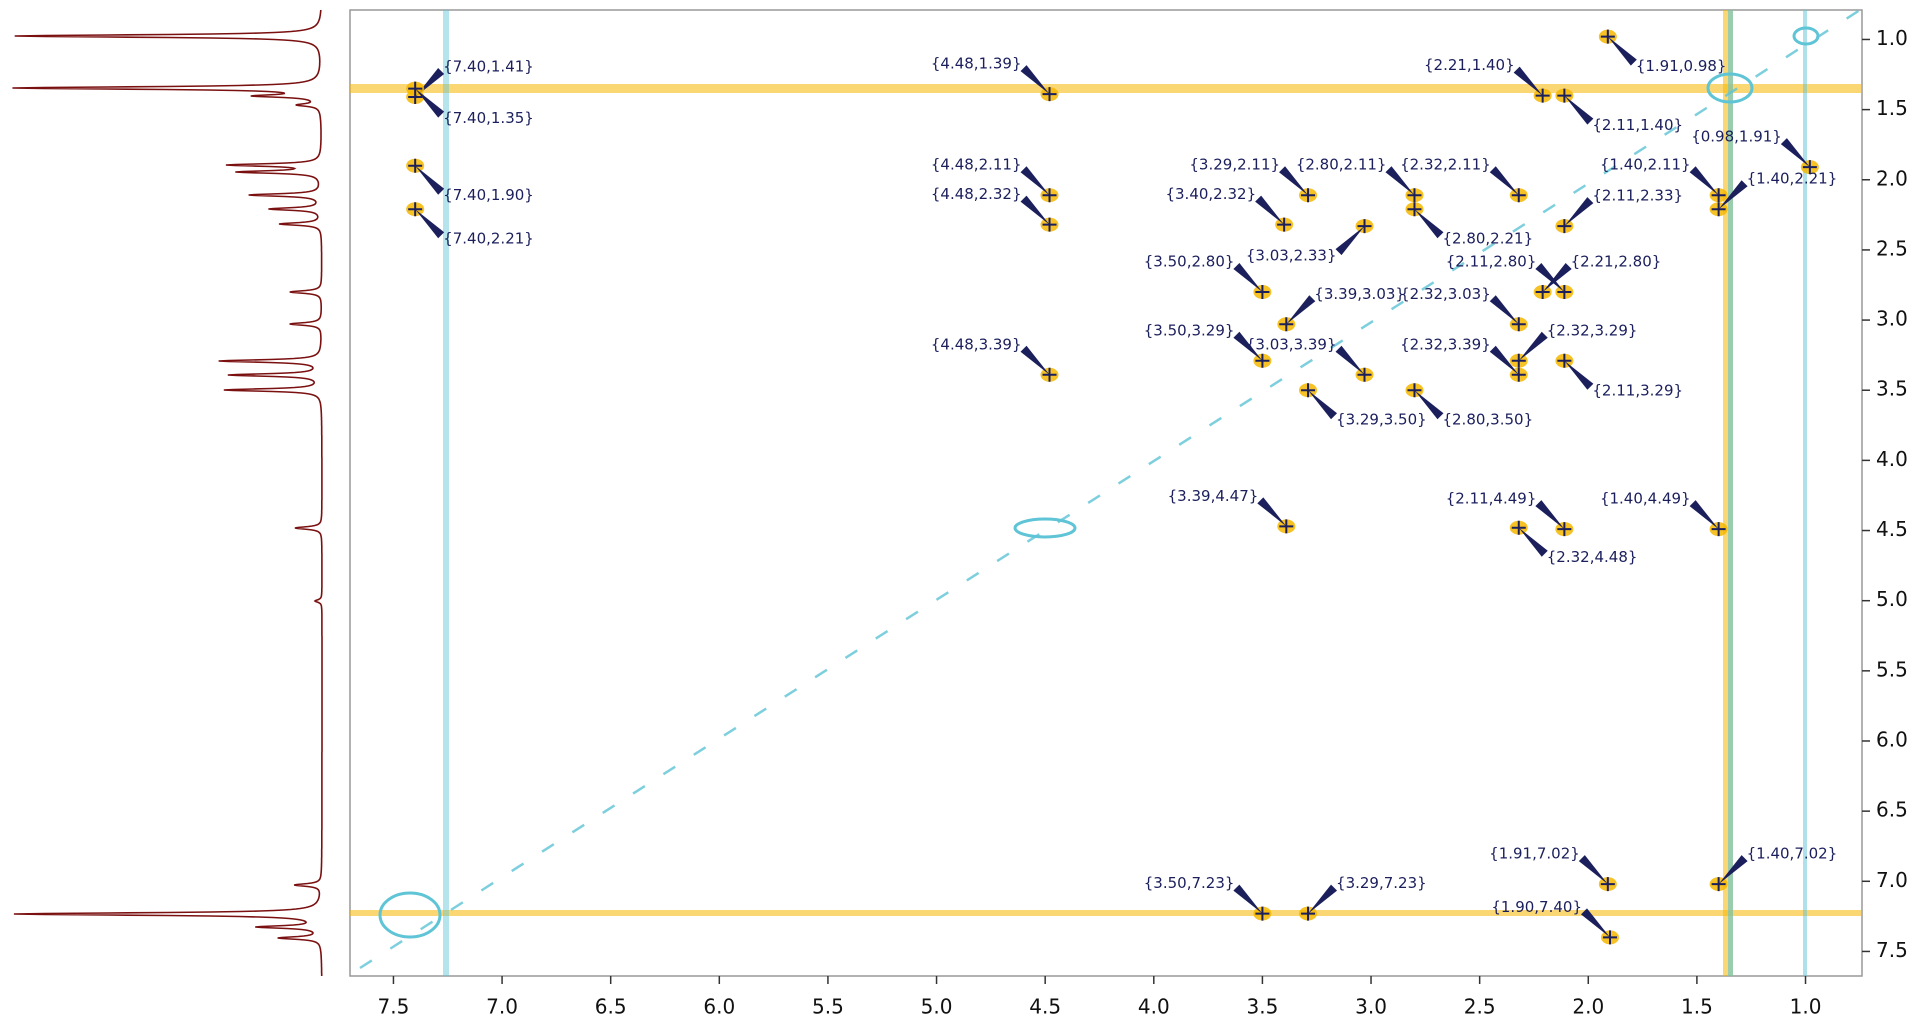 The image size is (1926, 1030). What do you see at coordinates (1792, 179) in the screenshot?
I see `peak-label: {1.40,2.21}` at bounding box center [1792, 179].